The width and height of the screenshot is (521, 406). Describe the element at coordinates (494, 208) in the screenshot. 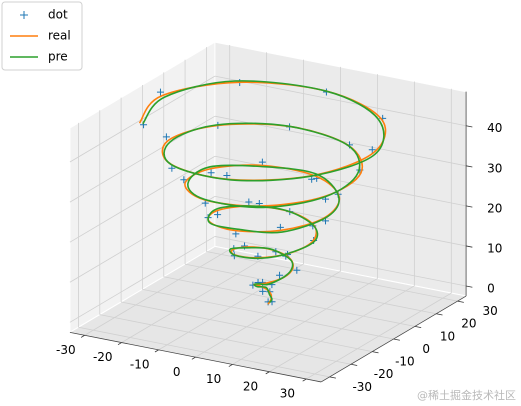

I see `z-tick-label: 20` at that location.